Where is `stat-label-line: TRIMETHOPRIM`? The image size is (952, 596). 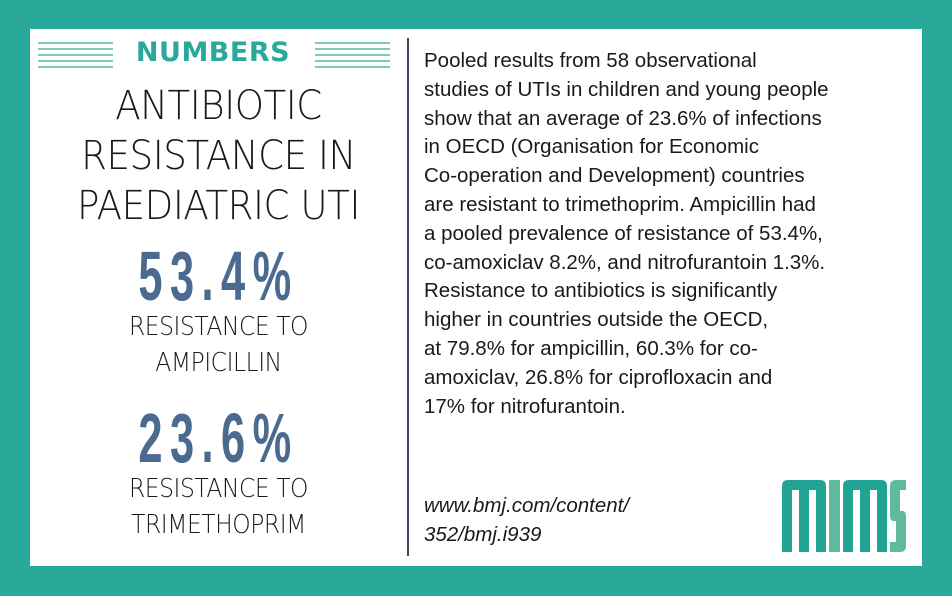
stat-label-line: TRIMETHOPRIM is located at coordinates (218, 525).